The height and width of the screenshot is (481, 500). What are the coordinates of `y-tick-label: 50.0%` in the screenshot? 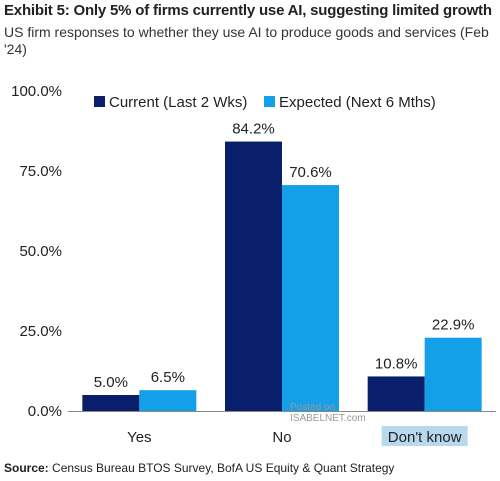 It's located at (40, 251).